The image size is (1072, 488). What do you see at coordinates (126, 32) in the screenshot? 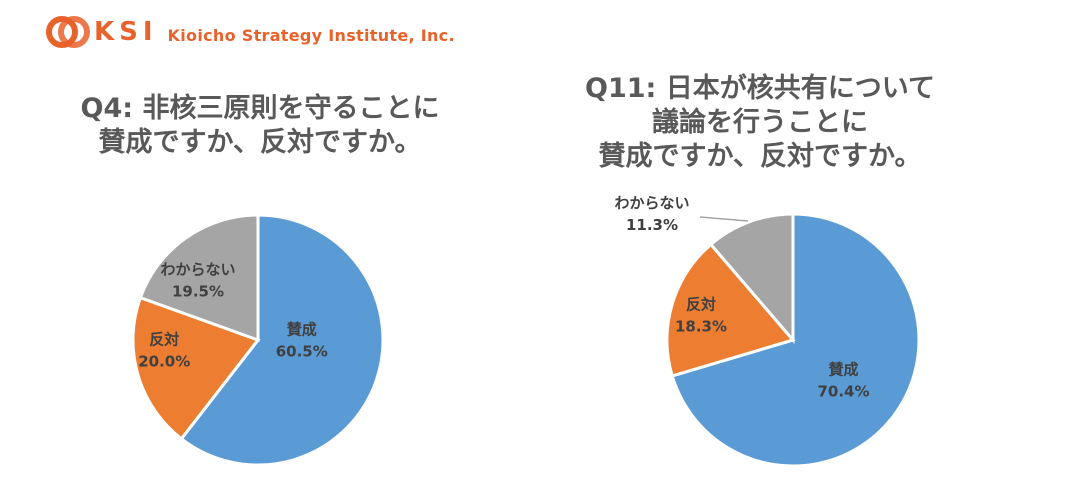
I see `logo-ksi-text: KSI` at bounding box center [126, 32].